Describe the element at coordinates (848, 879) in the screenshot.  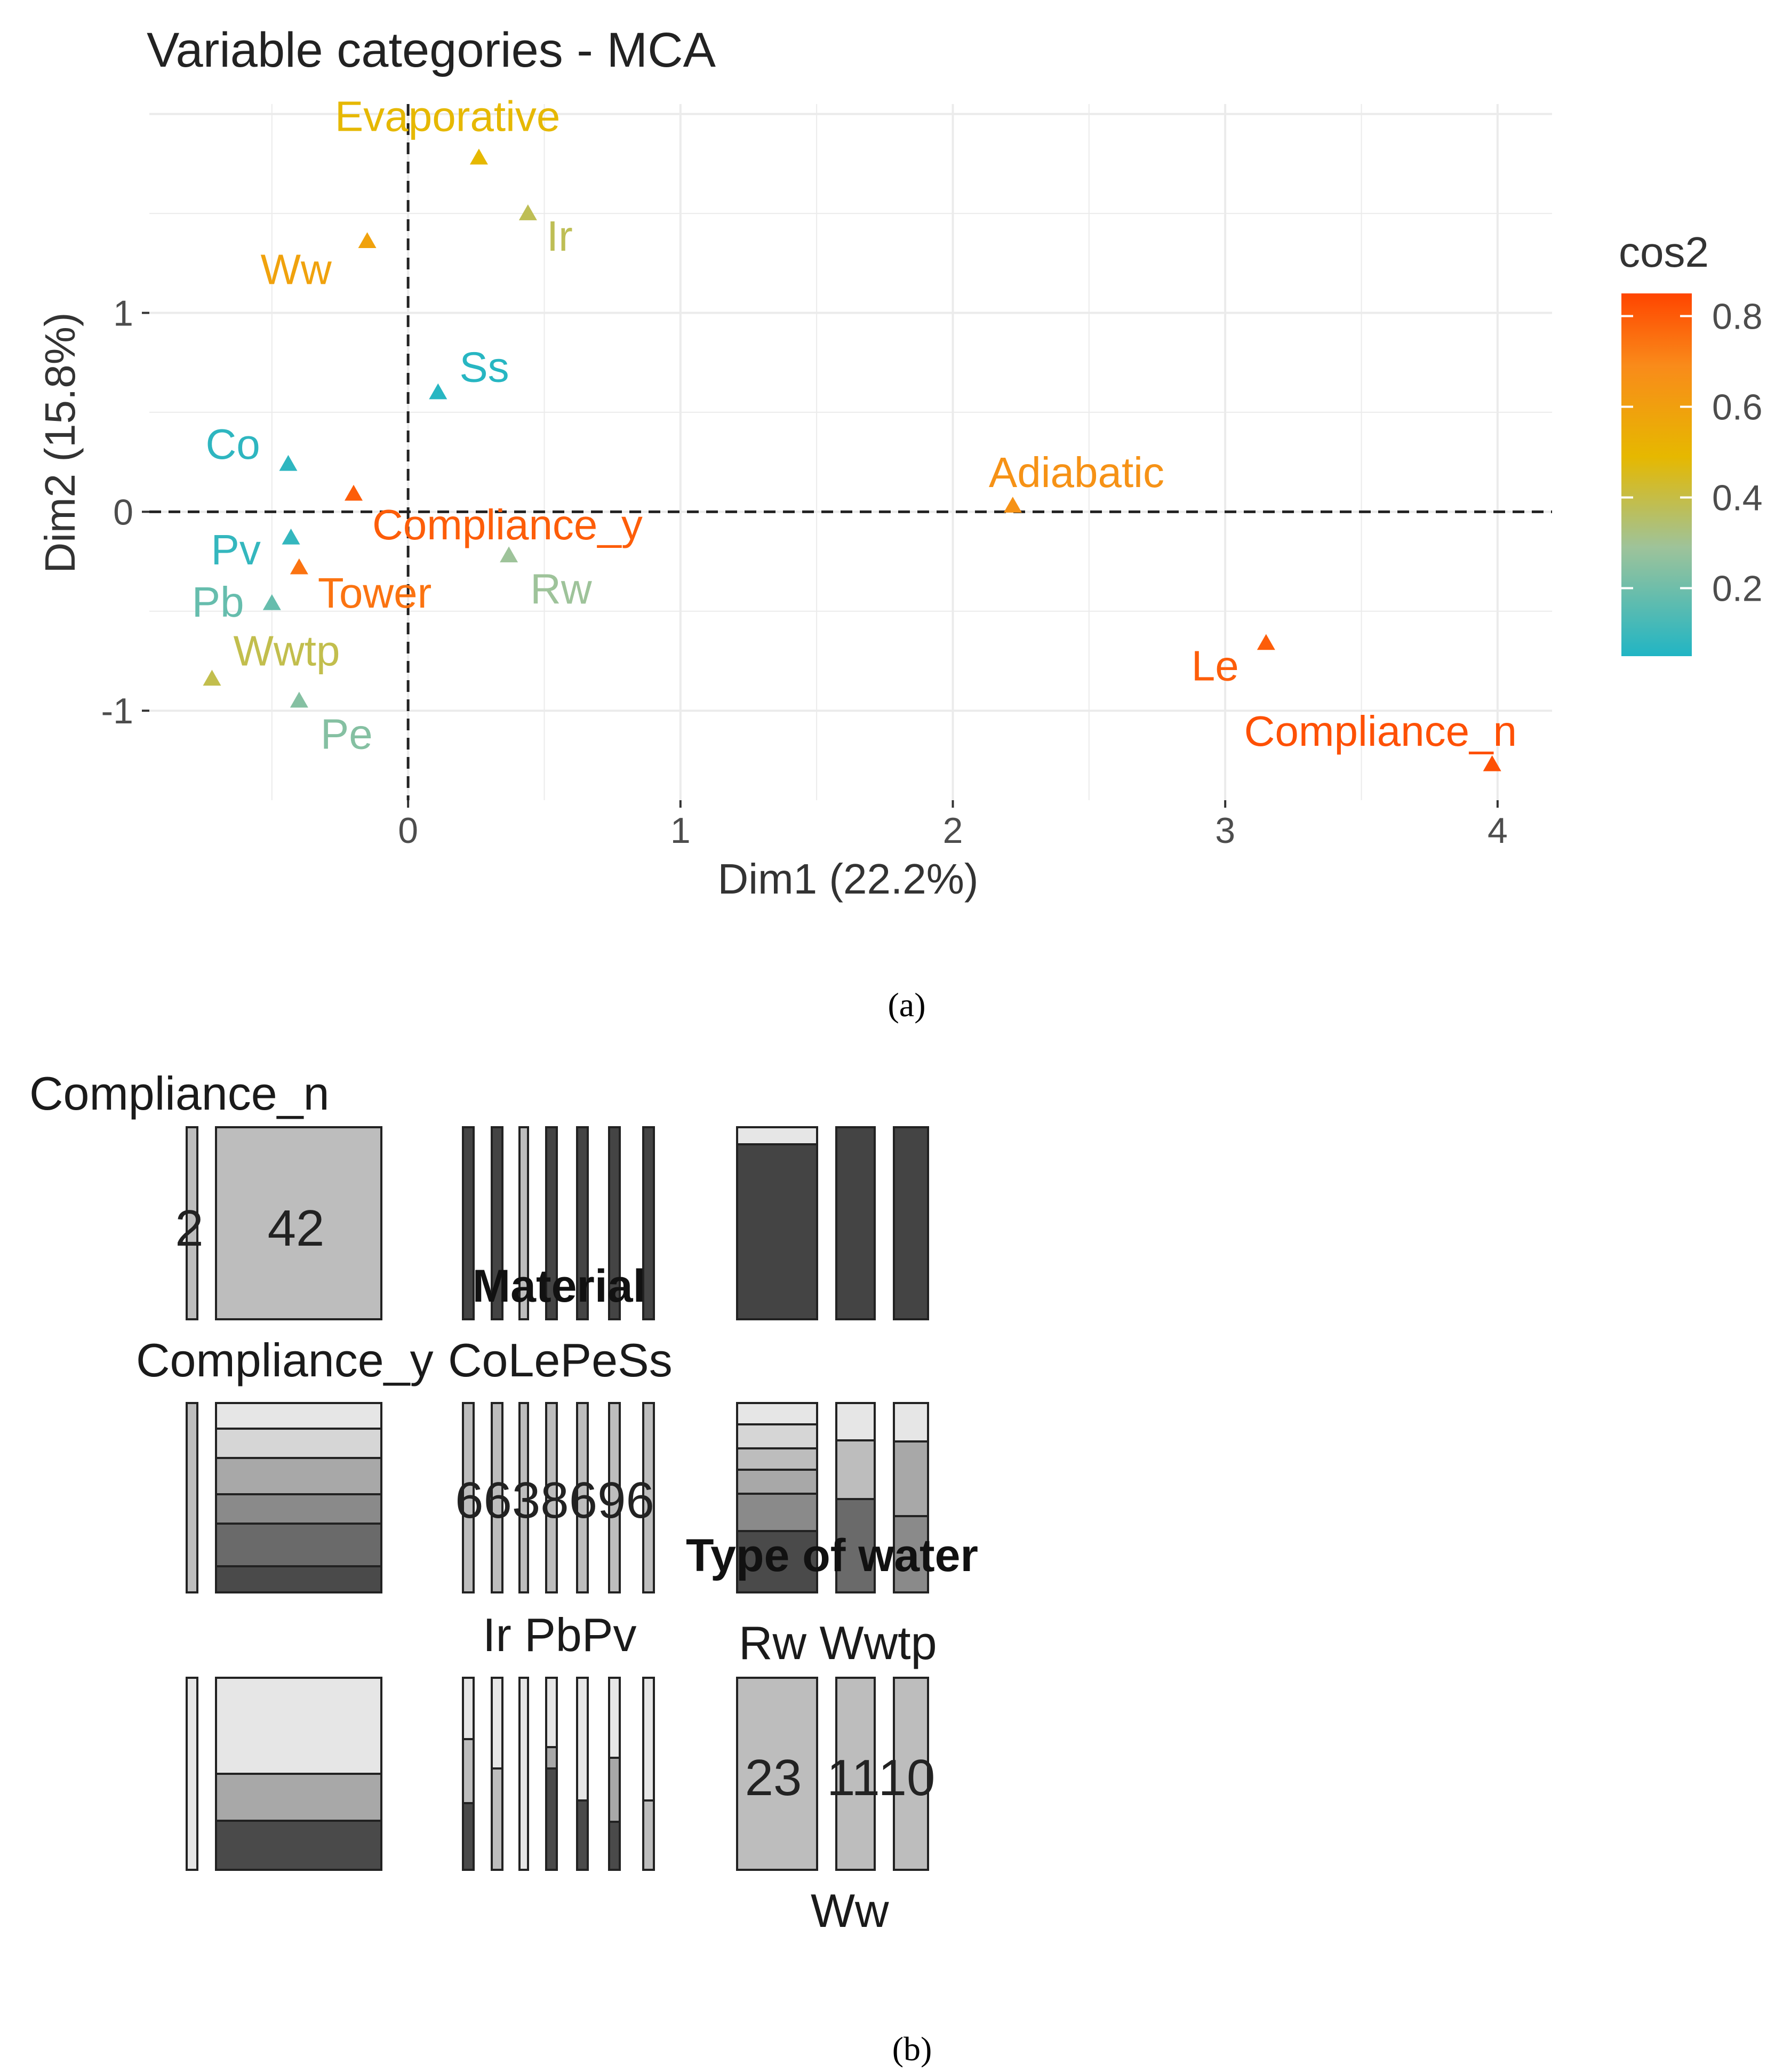
I see `x-axis-title: Dim1 (22.2%)` at that location.